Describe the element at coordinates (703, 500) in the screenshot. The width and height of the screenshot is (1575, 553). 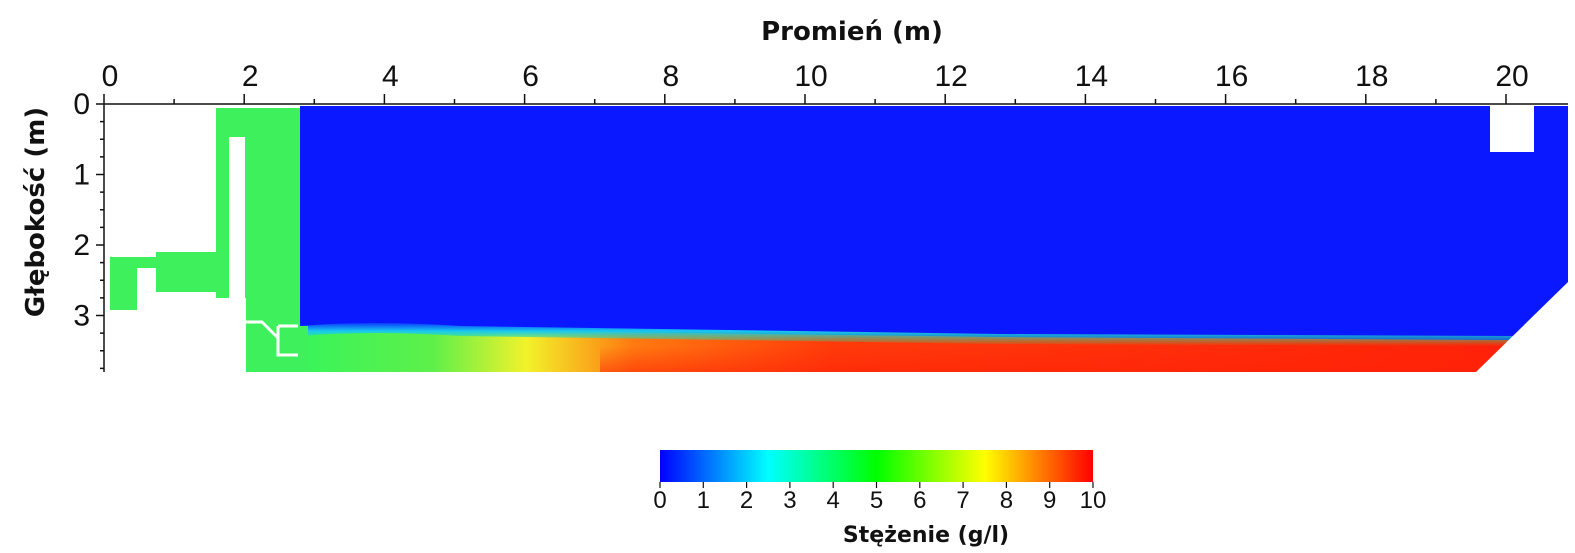
I see `colorbar-tick-label: 1` at that location.